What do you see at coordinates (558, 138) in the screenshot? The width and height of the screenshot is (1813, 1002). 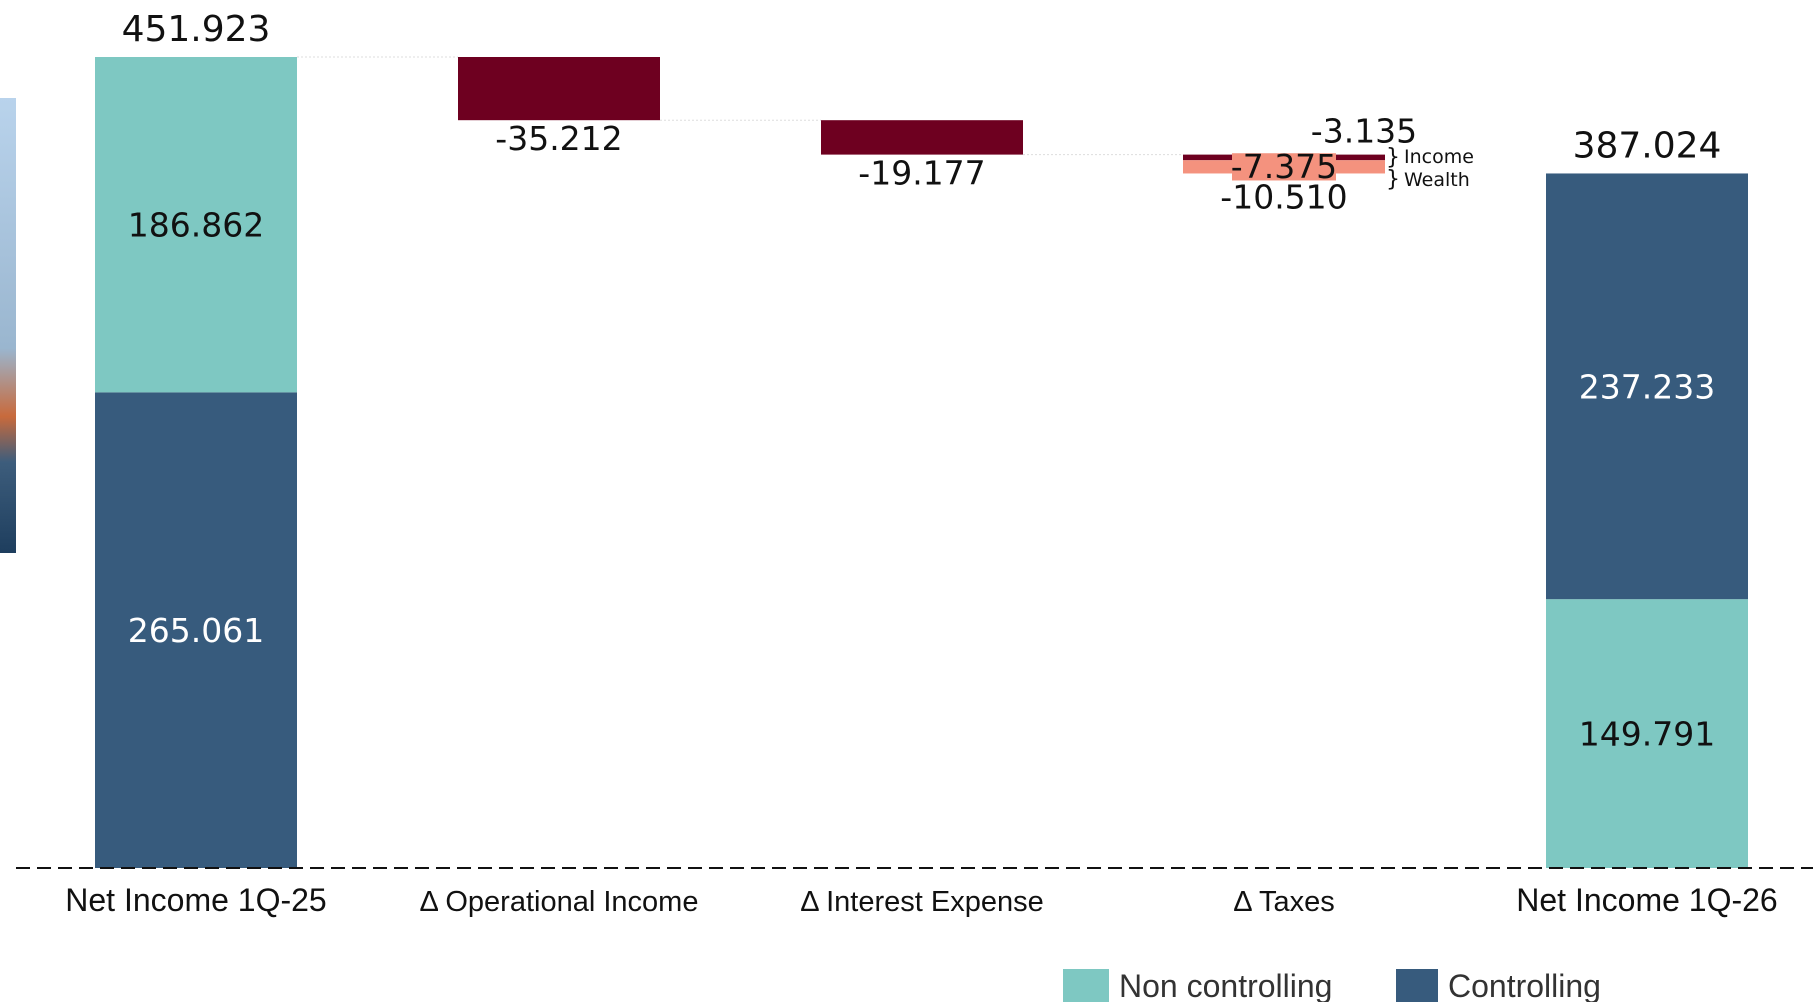 I see `label-delta-0: -35.212` at bounding box center [558, 138].